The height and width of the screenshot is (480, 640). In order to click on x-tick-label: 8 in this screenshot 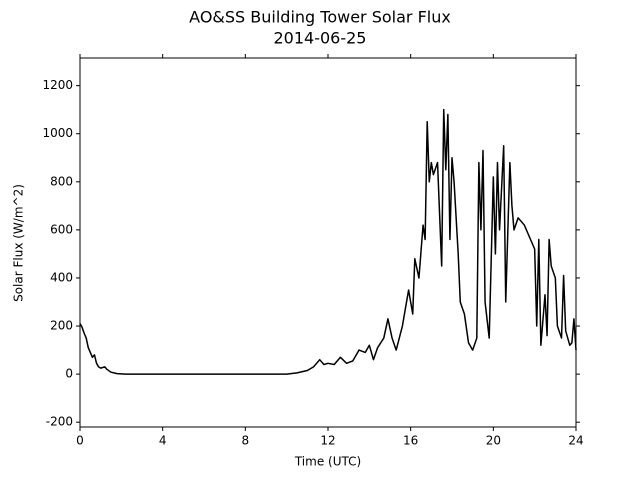, I will do `click(246, 441)`.